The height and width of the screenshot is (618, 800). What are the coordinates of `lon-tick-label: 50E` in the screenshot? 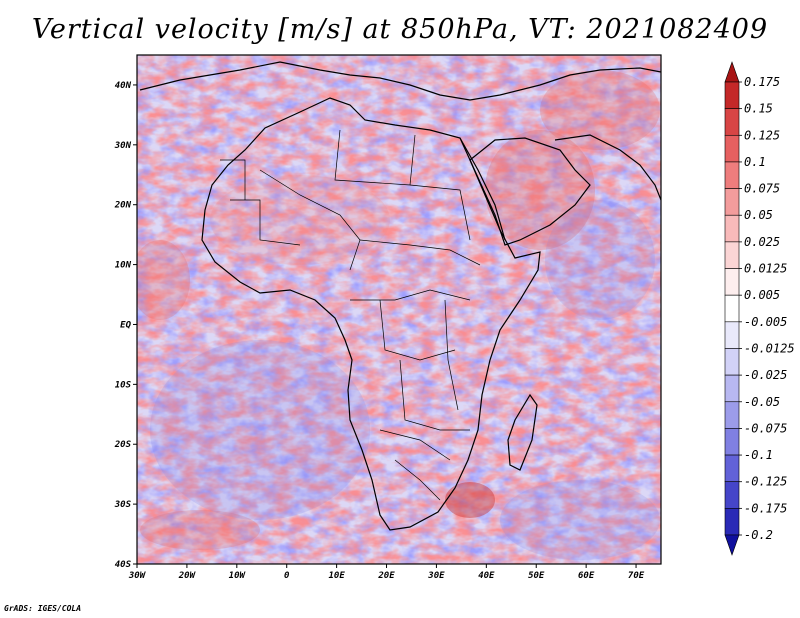 It's located at (536, 576).